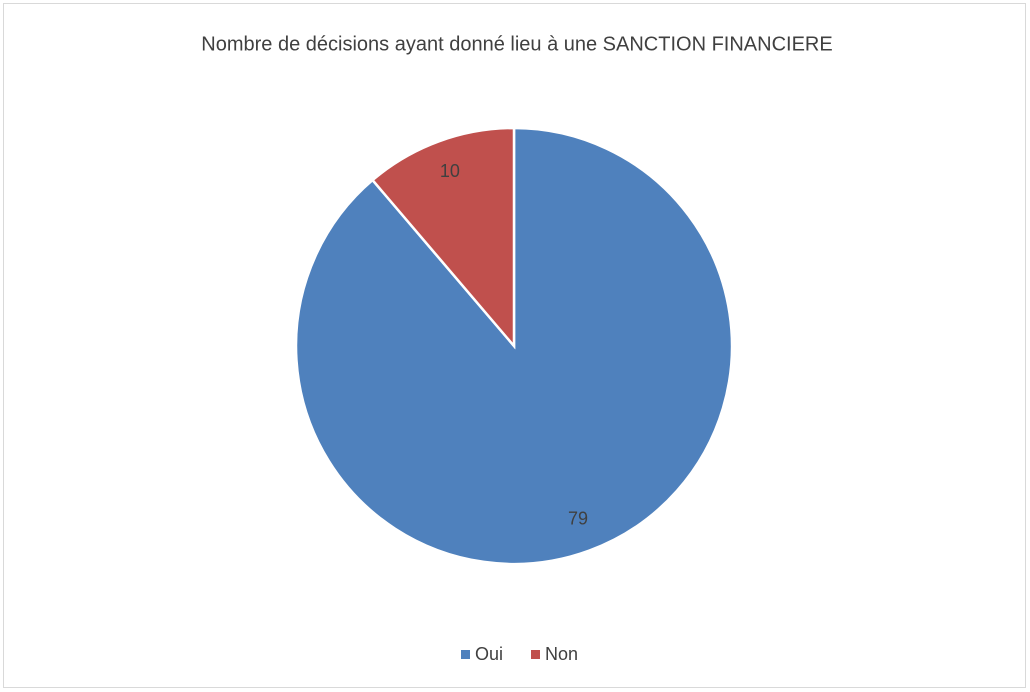 The image size is (1030, 692). What do you see at coordinates (443, 238) in the screenshot?
I see `pie-slice` at bounding box center [443, 238].